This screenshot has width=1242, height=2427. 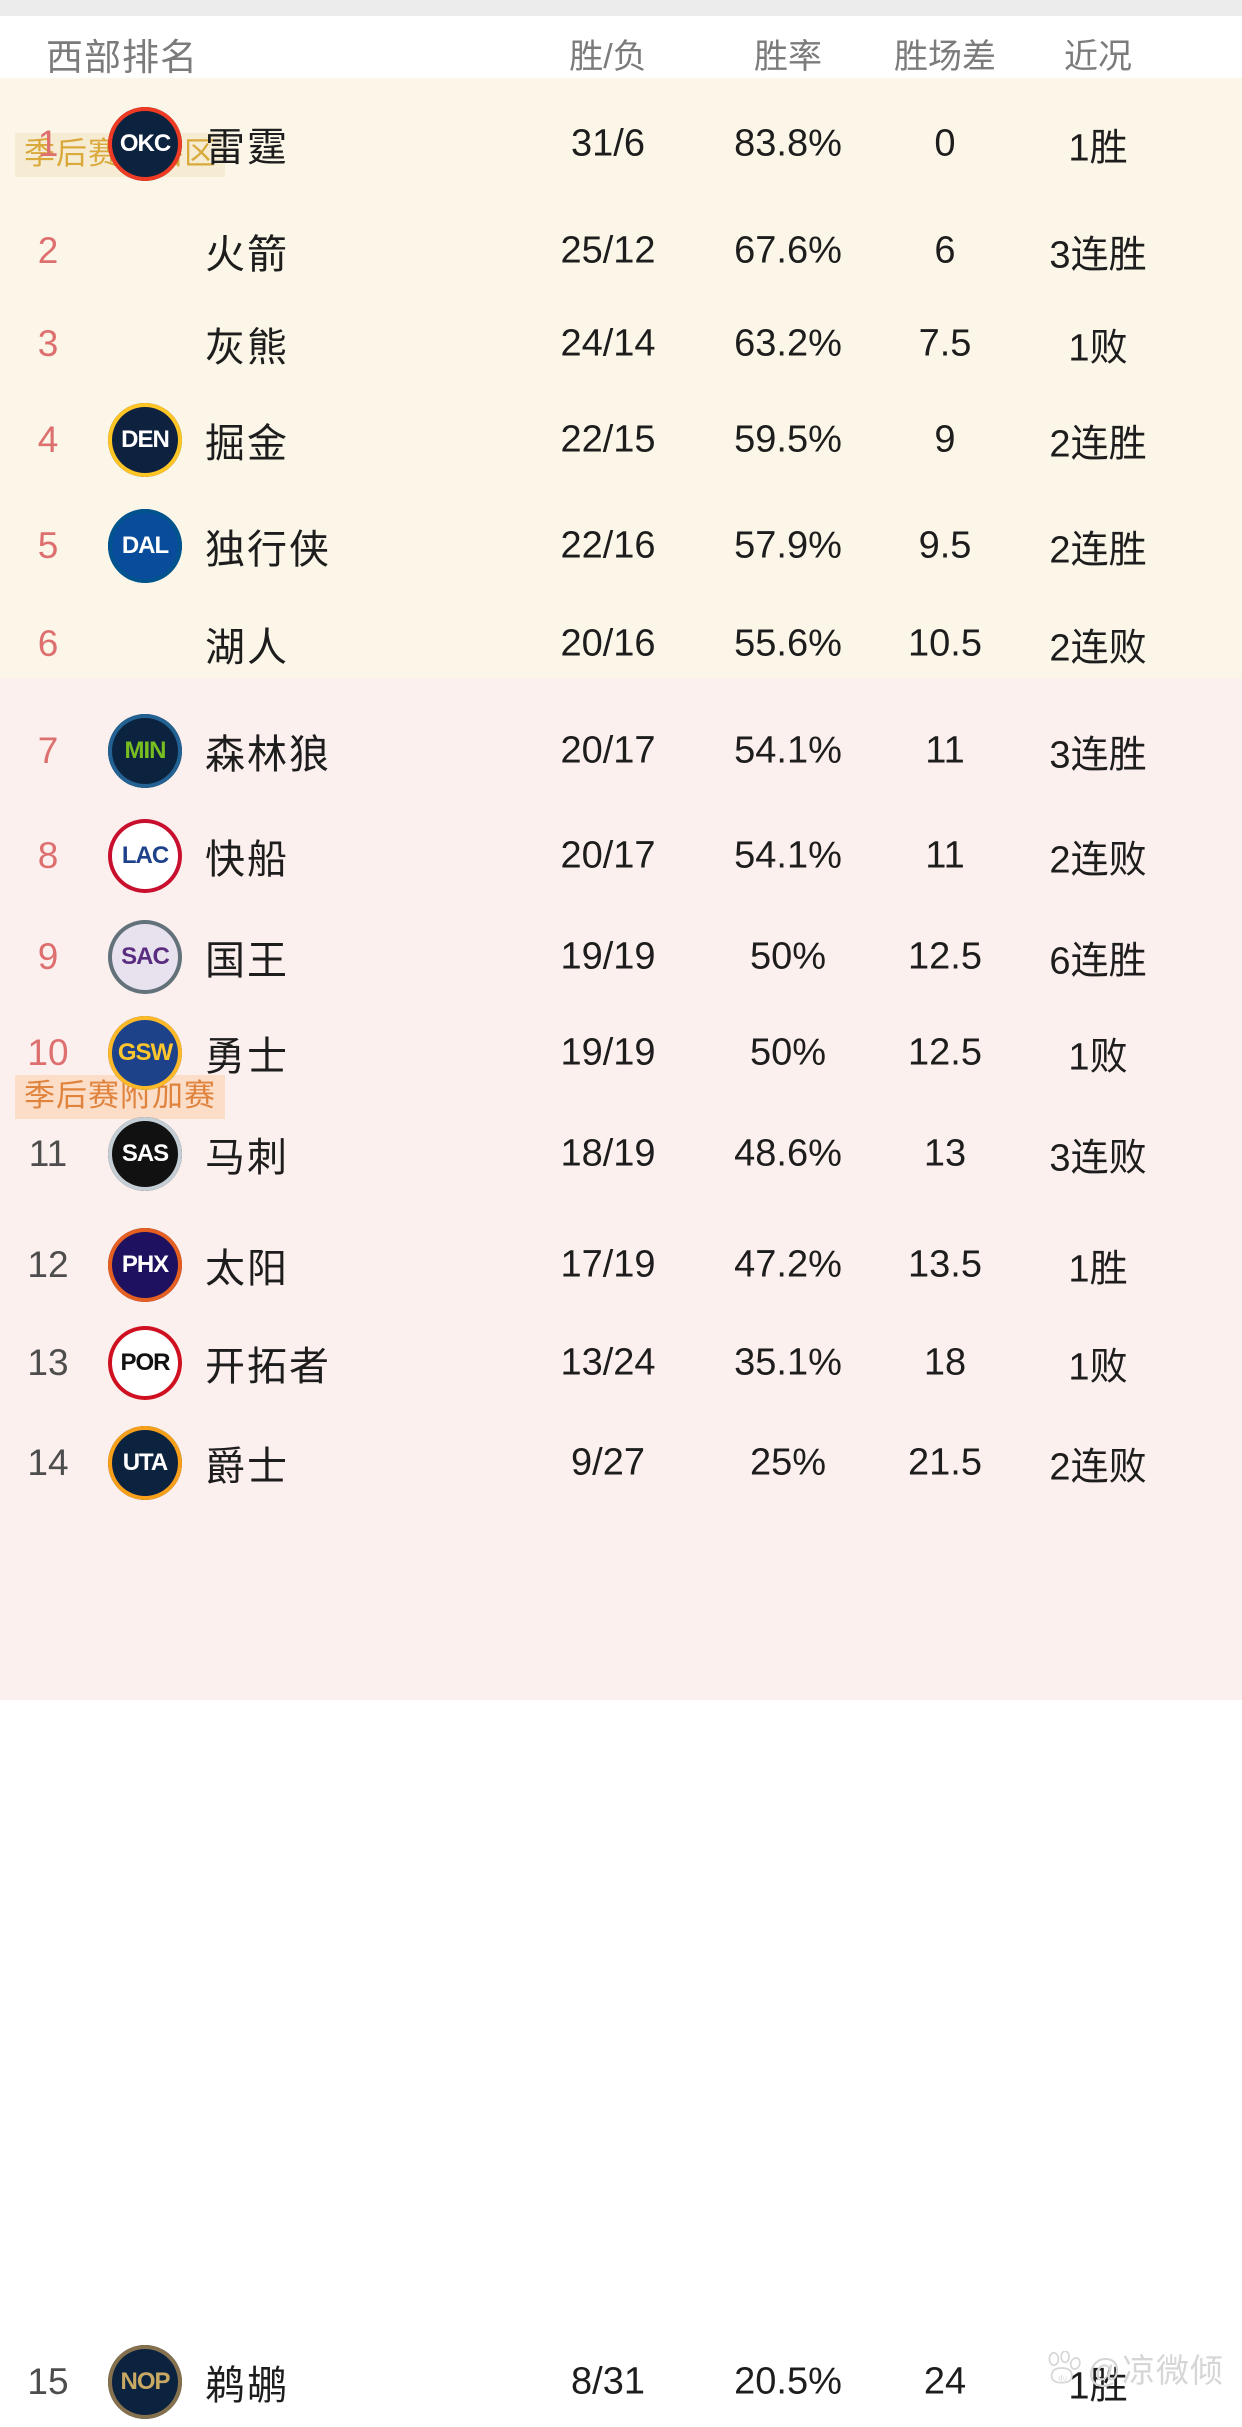 I want to click on team-logo-min: MIN, so click(x=145, y=751).